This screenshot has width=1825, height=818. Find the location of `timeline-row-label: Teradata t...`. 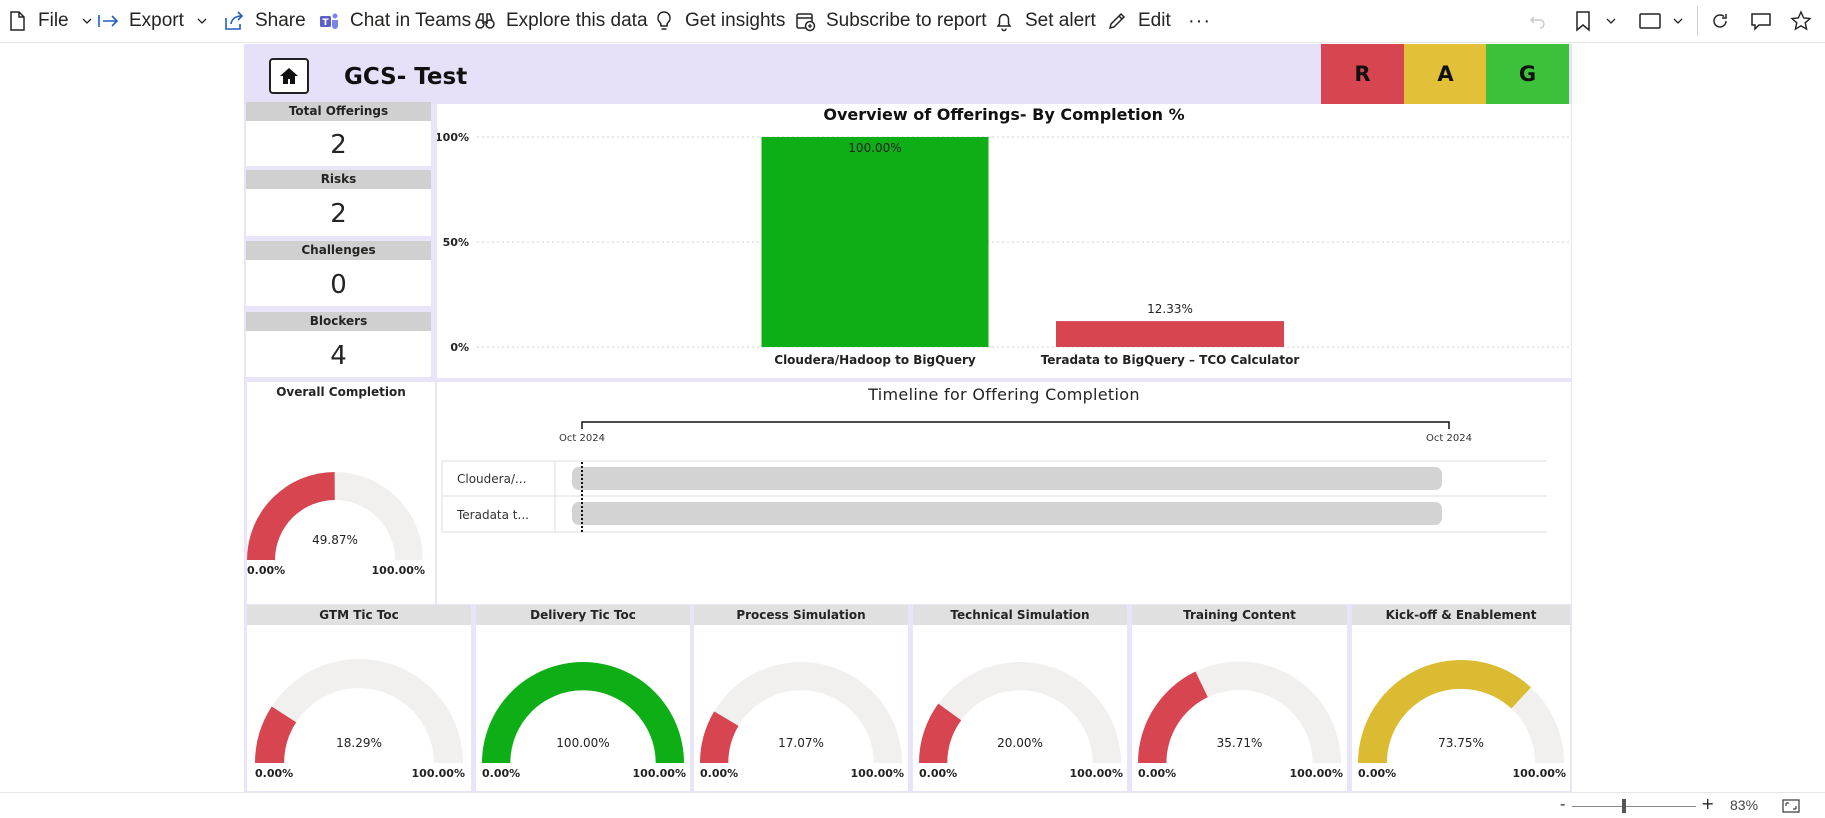

timeline-row-label: Teradata t... is located at coordinates (492, 515).